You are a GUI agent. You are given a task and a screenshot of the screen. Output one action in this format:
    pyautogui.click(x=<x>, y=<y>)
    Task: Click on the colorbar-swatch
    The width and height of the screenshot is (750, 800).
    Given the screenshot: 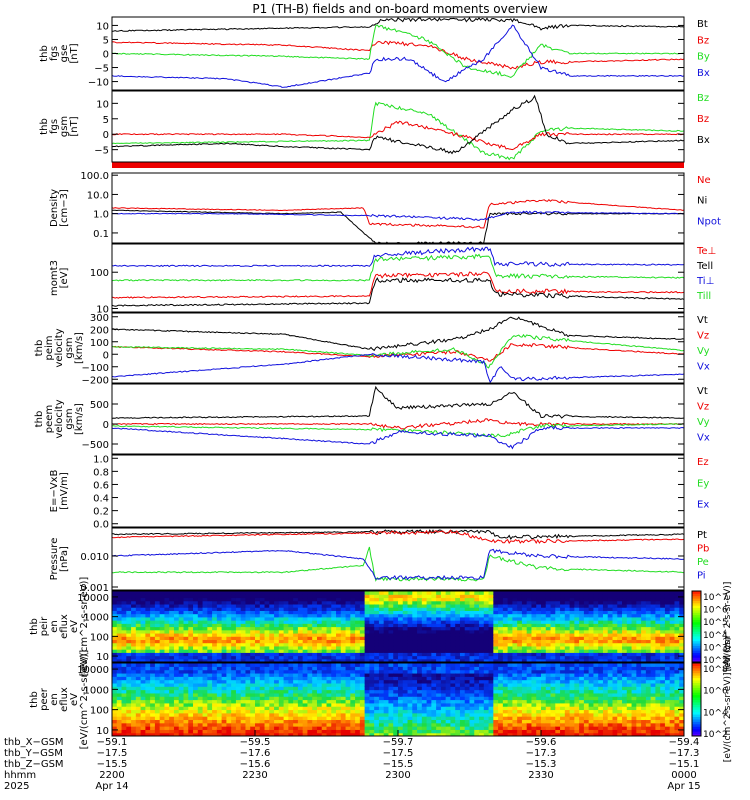 What is the action you would take?
    pyautogui.click(x=696, y=599)
    